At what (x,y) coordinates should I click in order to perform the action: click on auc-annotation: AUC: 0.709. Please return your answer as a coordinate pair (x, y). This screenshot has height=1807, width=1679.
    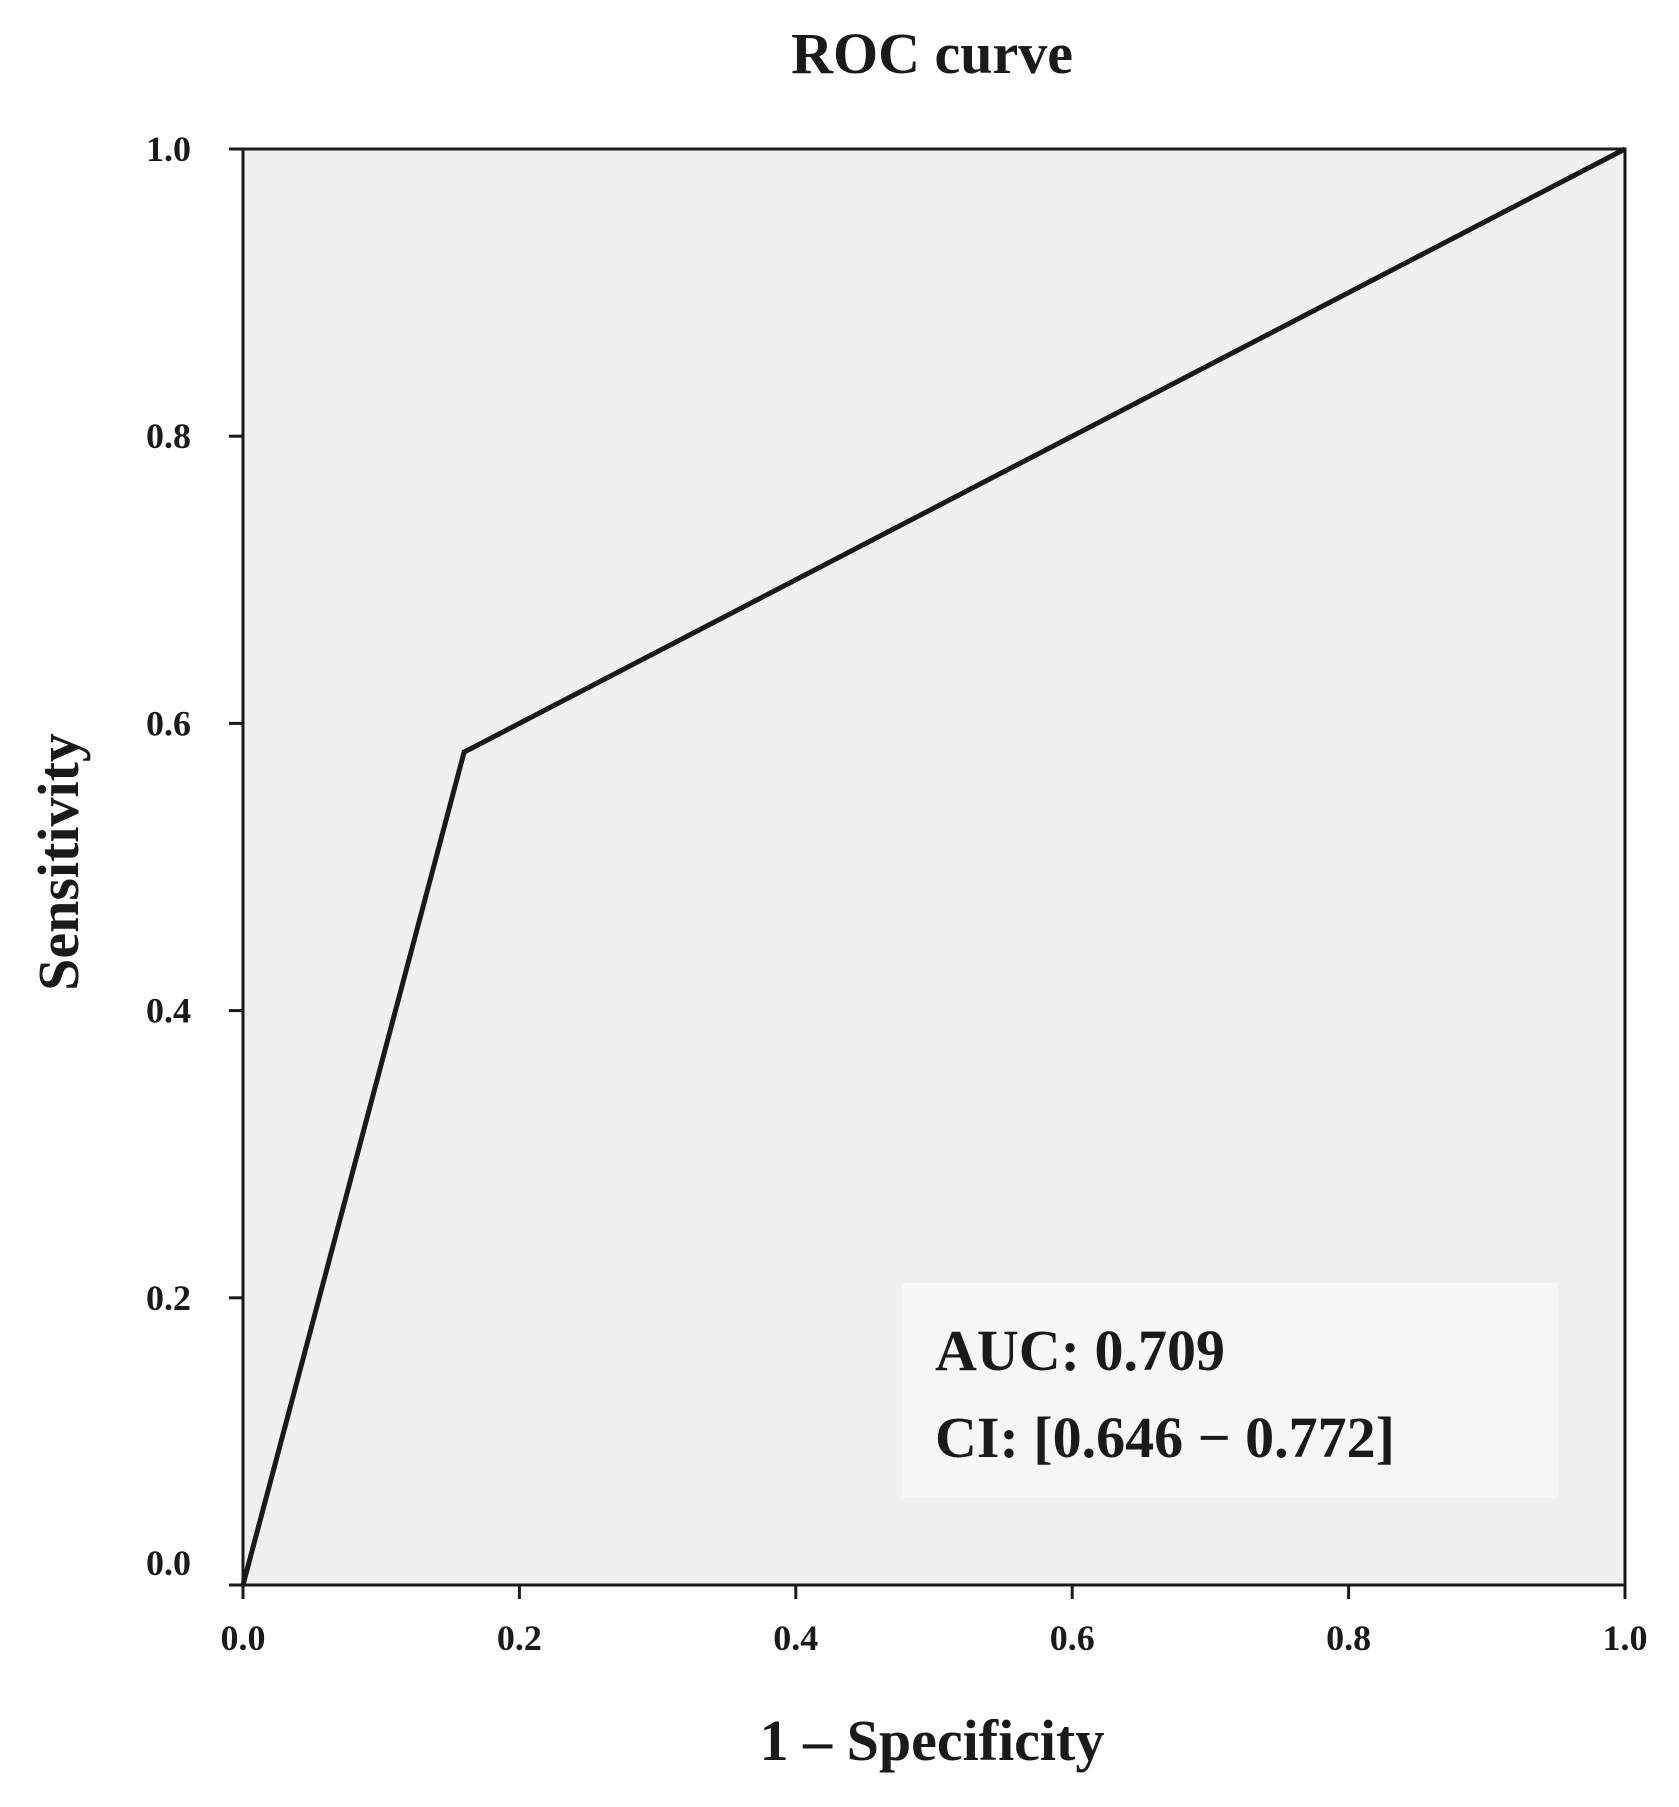
    Looking at the image, I should click on (1080, 1350).